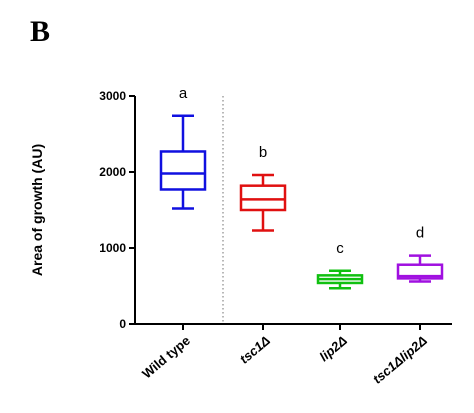  What do you see at coordinates (40, 31) in the screenshot?
I see `panel-label: B` at bounding box center [40, 31].